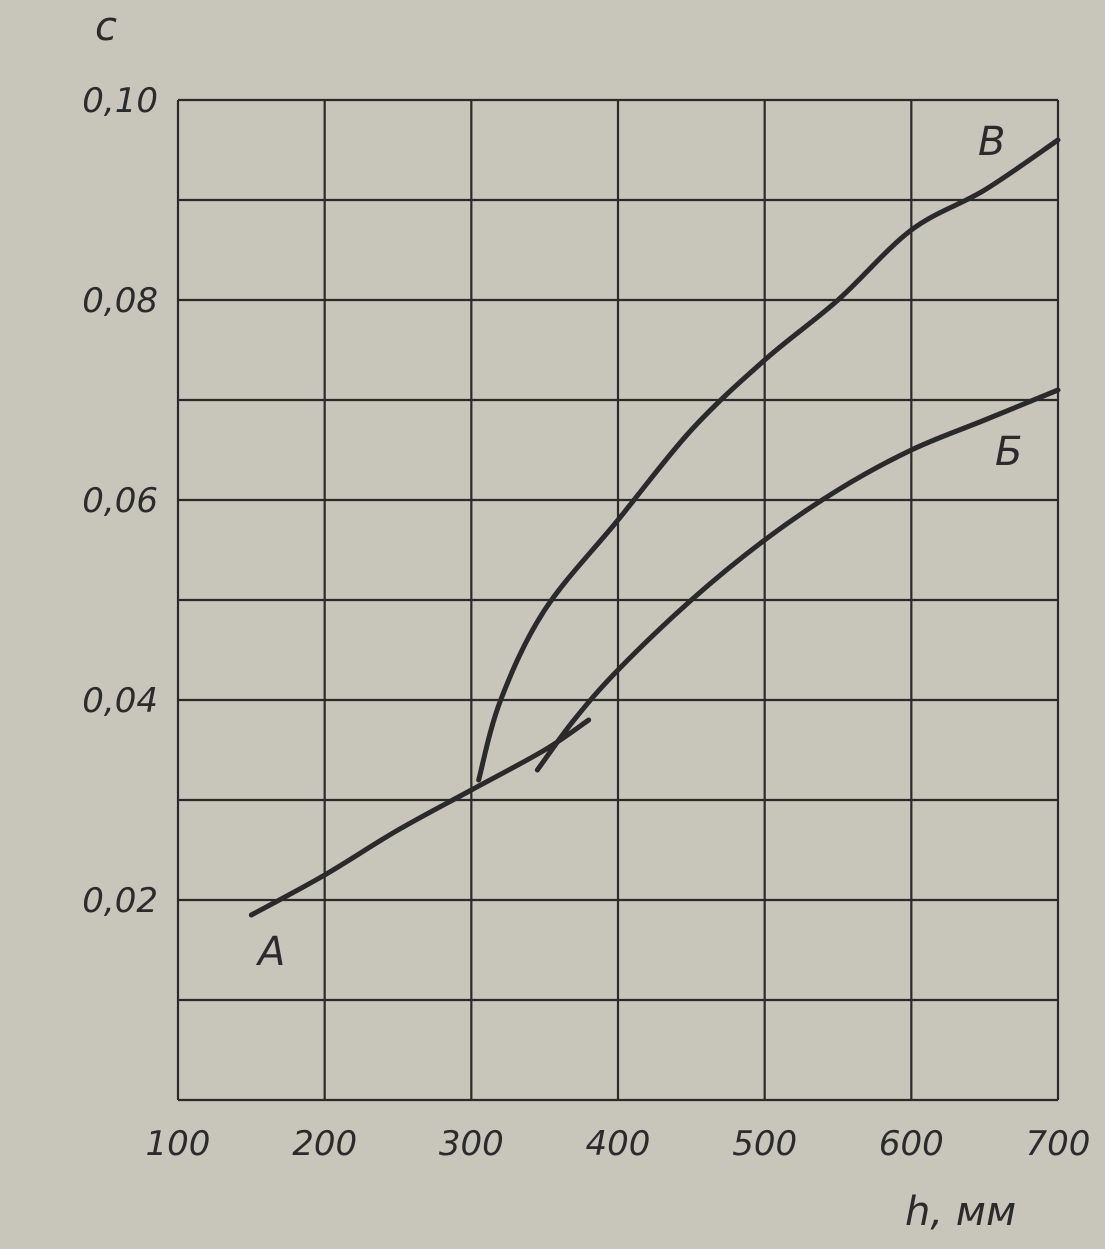 This screenshot has width=1105, height=1249. I want to click on x-tick-label: 200, so click(324, 1144).